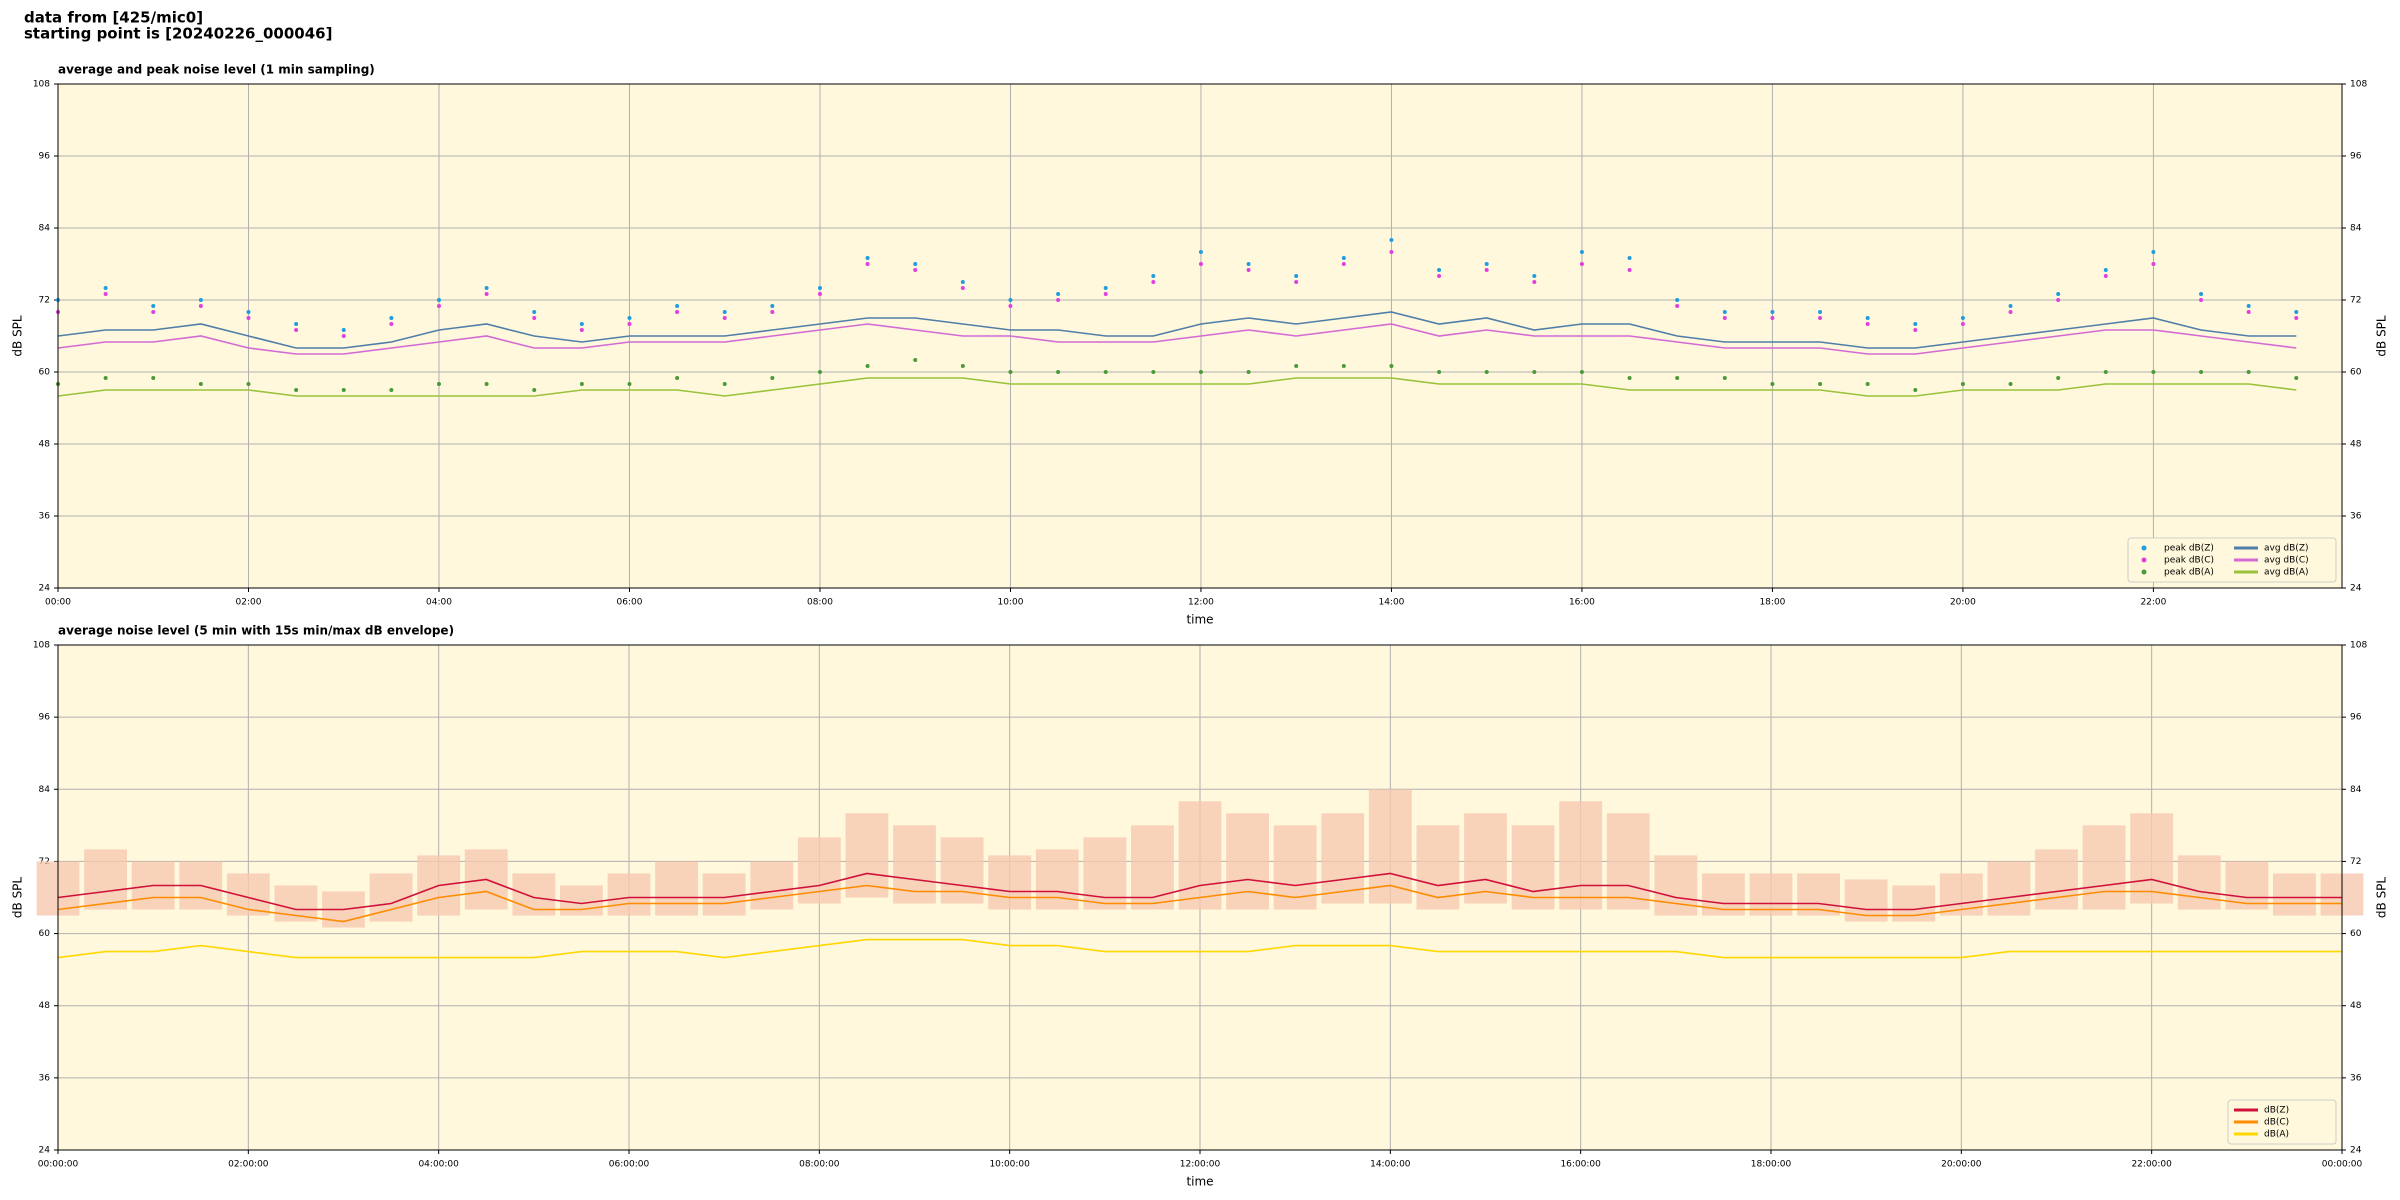  I want to click on legend-label: avg dB(C), so click(2286, 561).